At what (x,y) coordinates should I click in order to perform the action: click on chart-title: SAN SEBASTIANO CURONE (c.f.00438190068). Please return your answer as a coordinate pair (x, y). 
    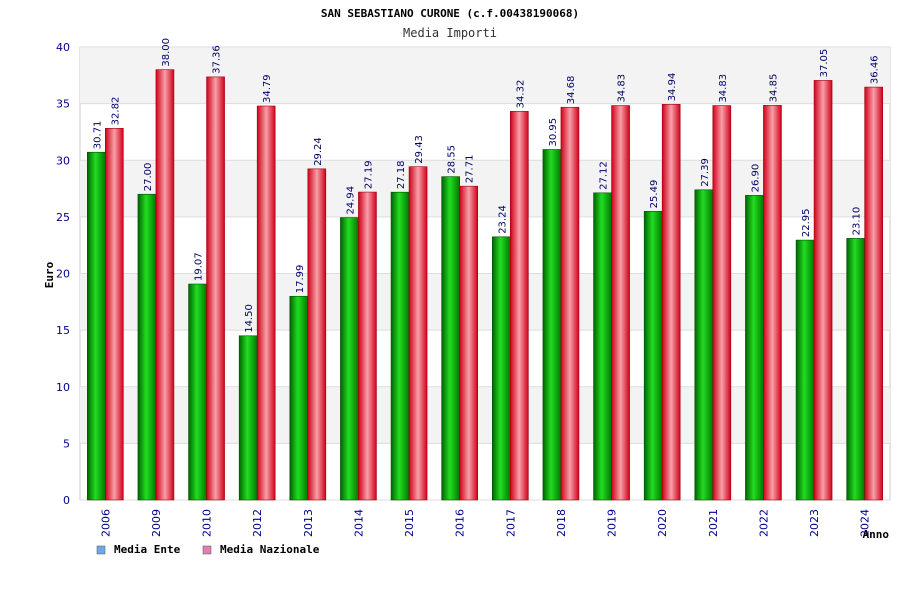
    Looking at the image, I should click on (450, 13).